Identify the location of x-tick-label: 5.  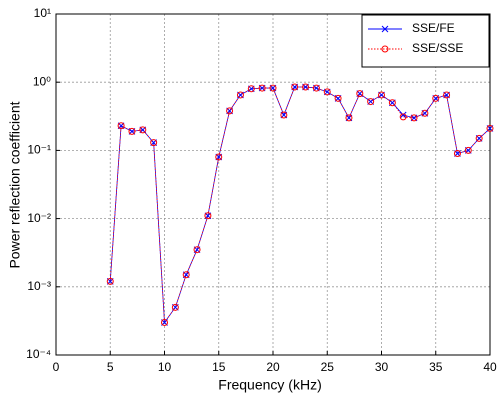
(110, 367).